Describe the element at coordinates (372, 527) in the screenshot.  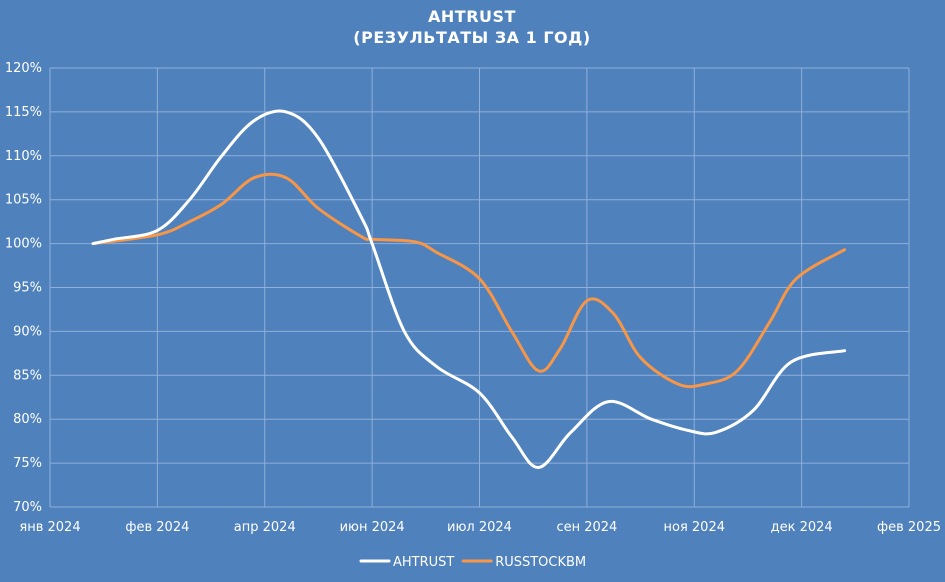
I see `x-tick-label: июн 2024` at that location.